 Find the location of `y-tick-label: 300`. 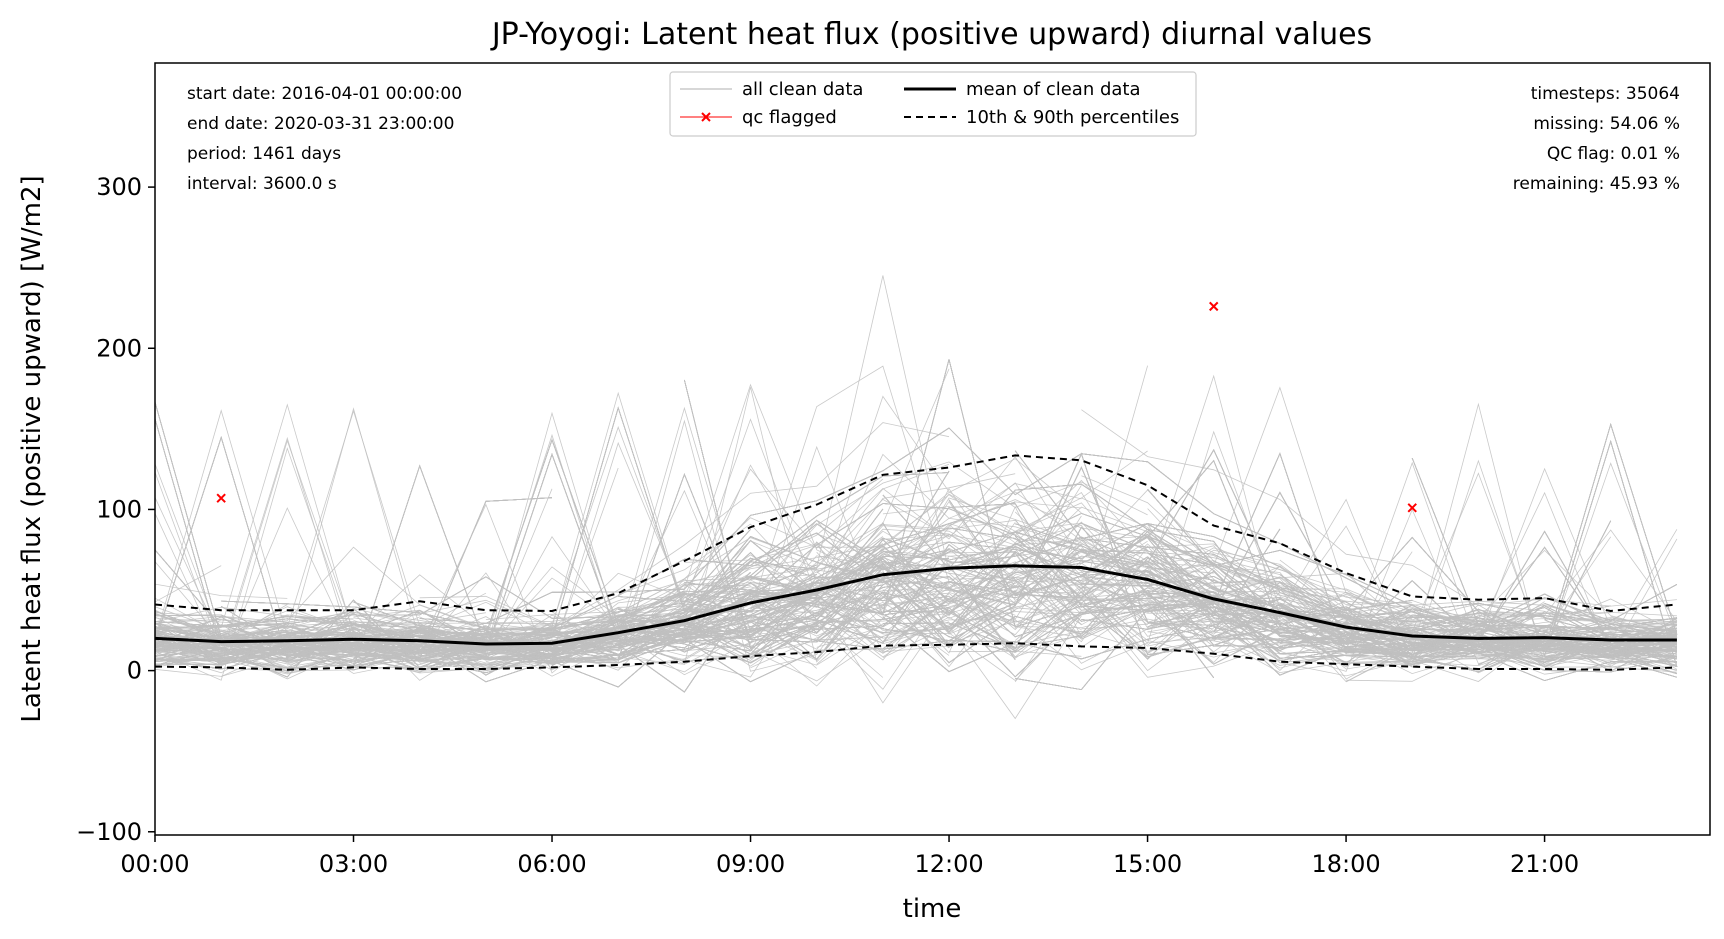

y-tick-label: 300 is located at coordinates (119, 187).